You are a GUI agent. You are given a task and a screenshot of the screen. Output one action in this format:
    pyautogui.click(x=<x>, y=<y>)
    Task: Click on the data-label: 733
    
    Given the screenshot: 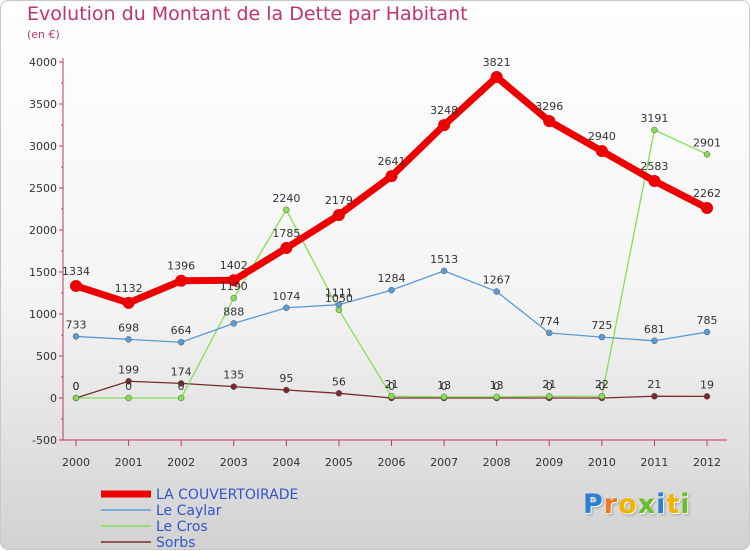 What is the action you would take?
    pyautogui.click(x=76, y=324)
    